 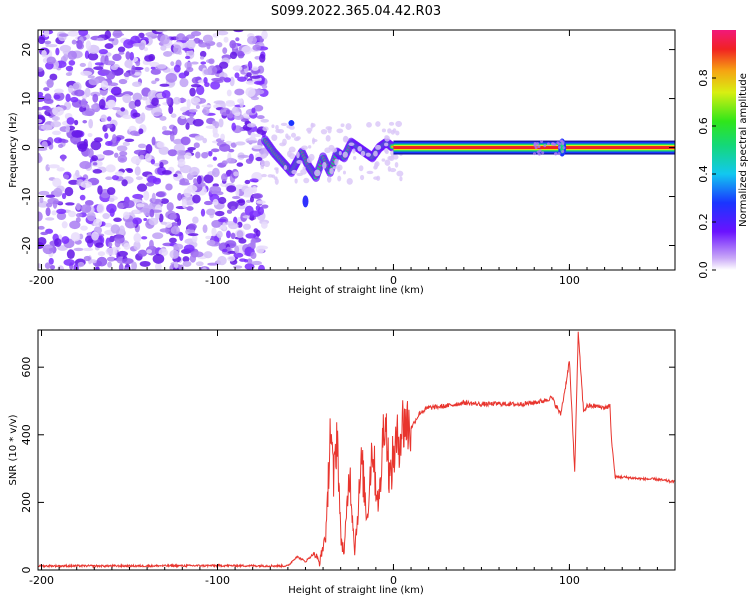 What do you see at coordinates (703, 270) in the screenshot?
I see `colorbar-tick-label: 0.0` at bounding box center [703, 270].